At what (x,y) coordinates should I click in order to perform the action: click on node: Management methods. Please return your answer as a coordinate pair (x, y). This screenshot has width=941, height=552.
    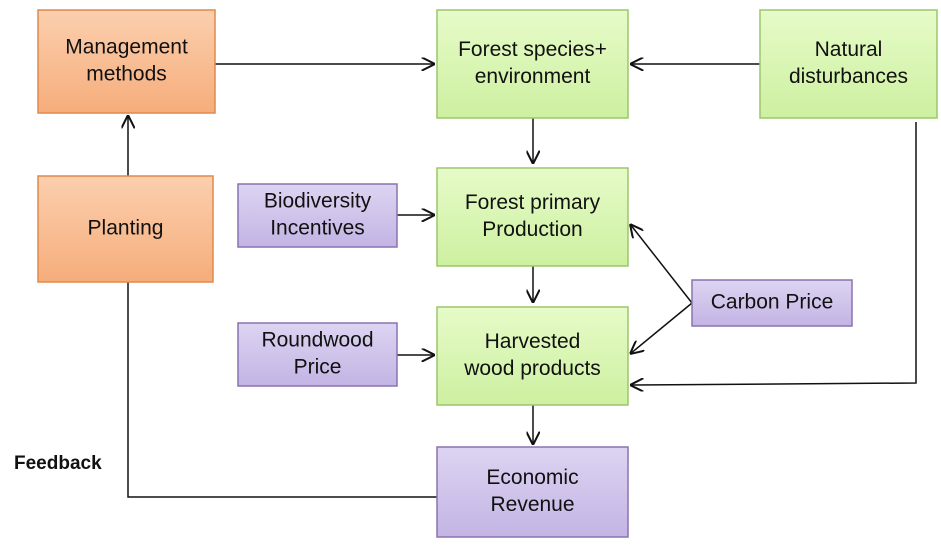
    Looking at the image, I should click on (126, 61).